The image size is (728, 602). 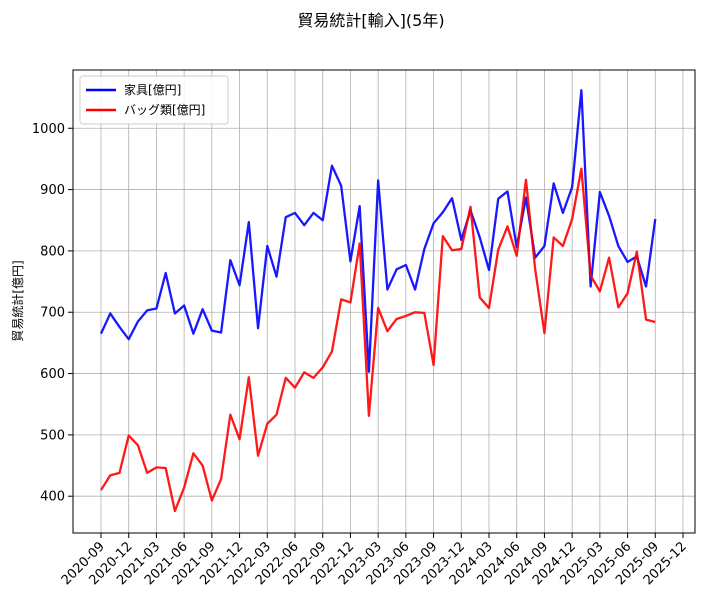 I want to click on legend-label-furniture: 家具[億円], so click(x=152, y=89).